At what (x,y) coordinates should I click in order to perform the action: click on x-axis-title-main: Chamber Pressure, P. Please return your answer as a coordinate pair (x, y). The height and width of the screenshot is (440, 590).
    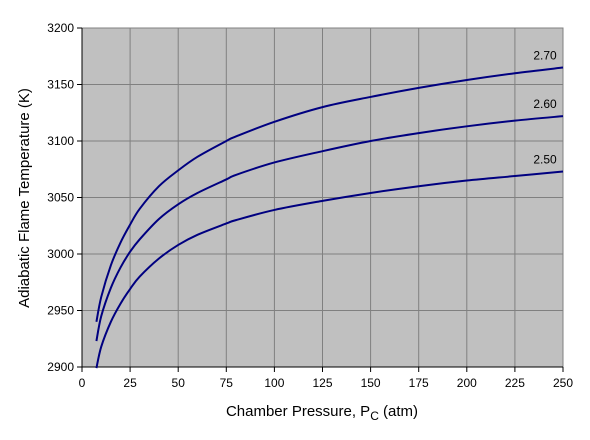
    Looking at the image, I should click on (298, 411).